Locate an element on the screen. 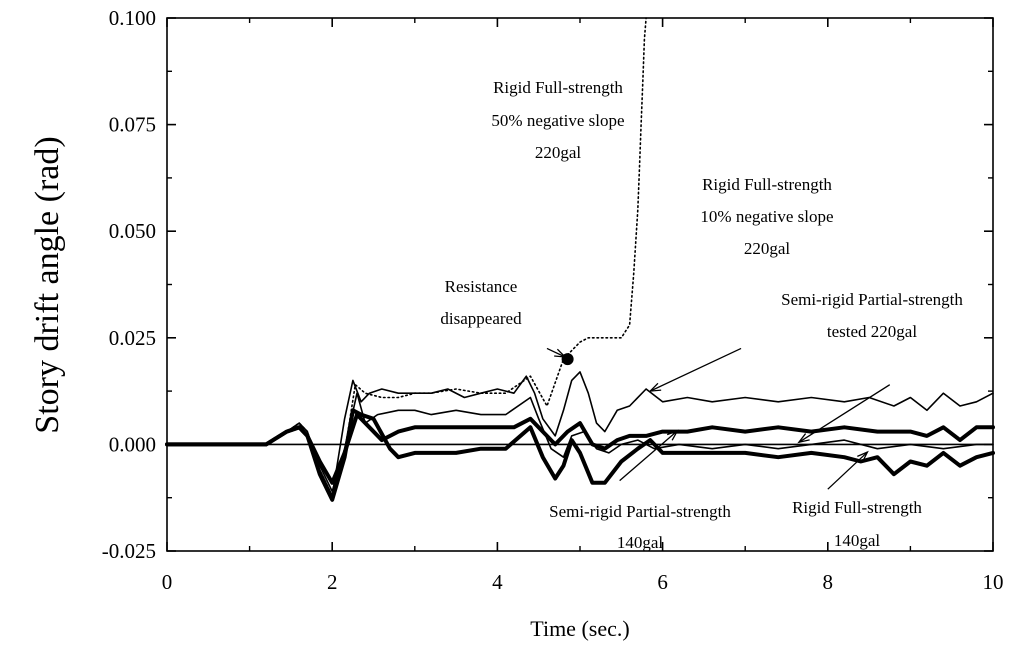  arrow-rfs10-head is located at coordinates (655, 387).